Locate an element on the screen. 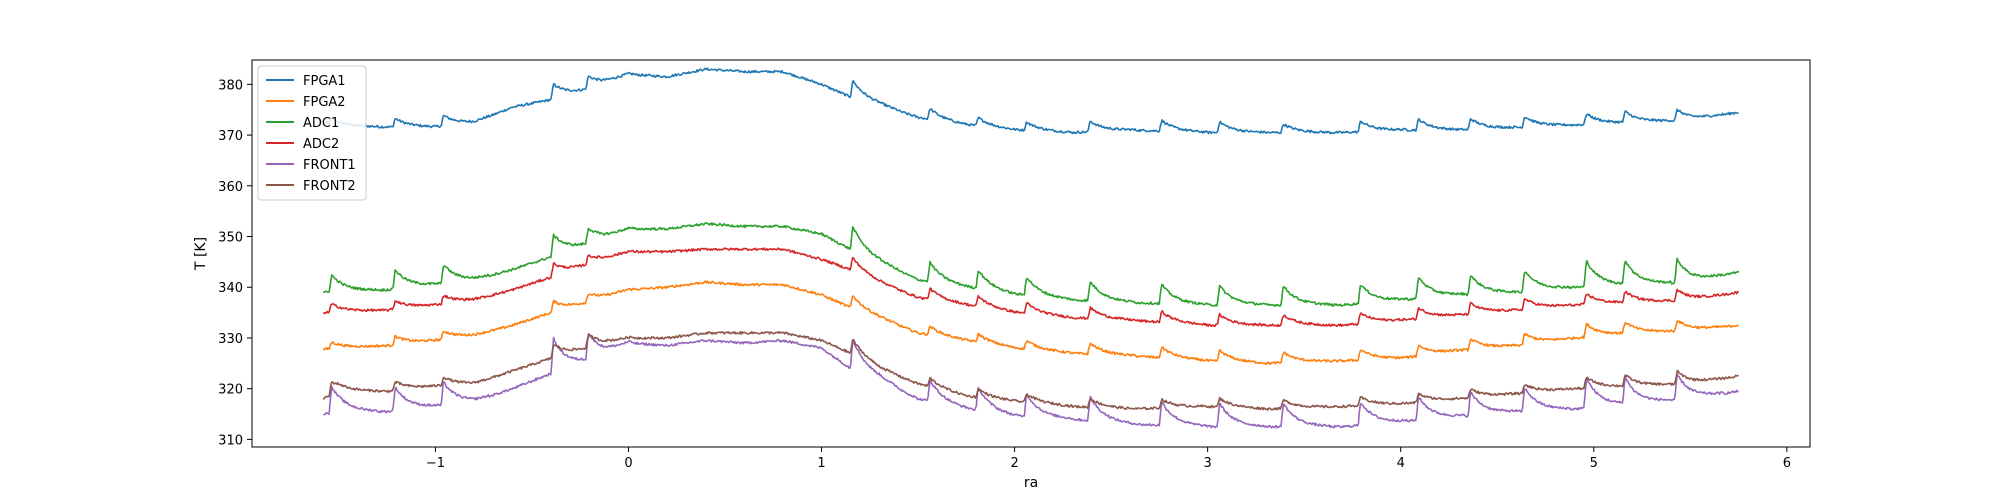 This screenshot has height=504, width=2000. legend-item: FPGA2 is located at coordinates (306, 102).